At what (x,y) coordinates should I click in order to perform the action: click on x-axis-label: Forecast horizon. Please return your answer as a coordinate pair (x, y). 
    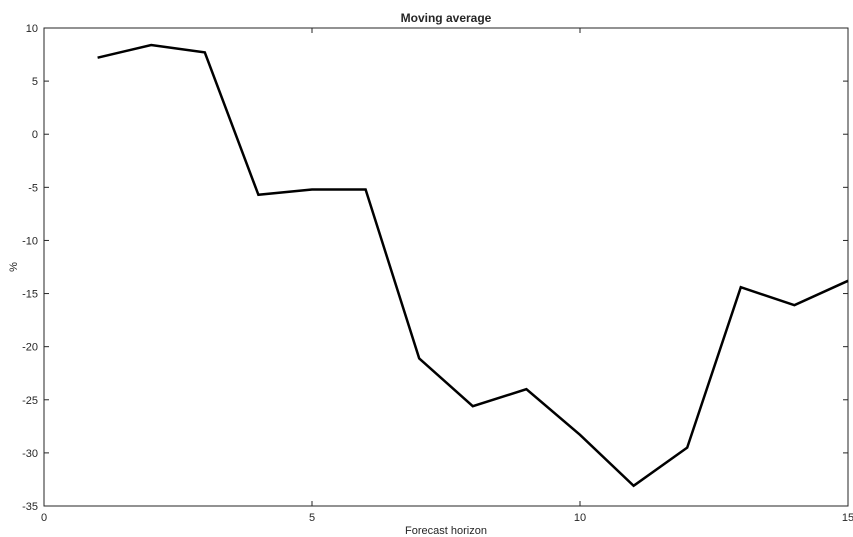
    Looking at the image, I should click on (446, 531).